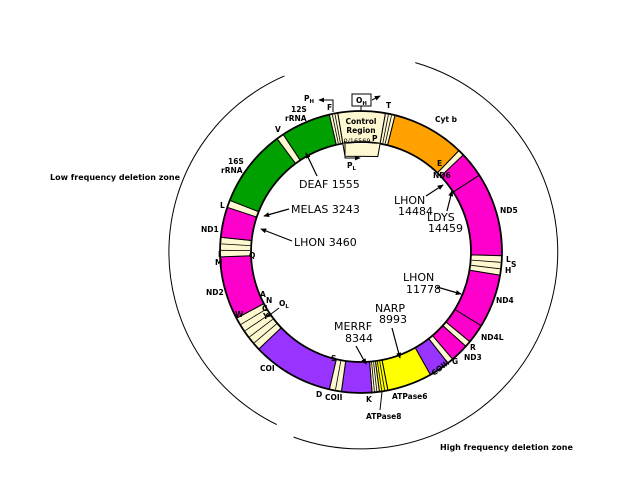  What do you see at coordinates (278, 129) in the screenshot?
I see `trna-v-label: V` at bounding box center [278, 129].